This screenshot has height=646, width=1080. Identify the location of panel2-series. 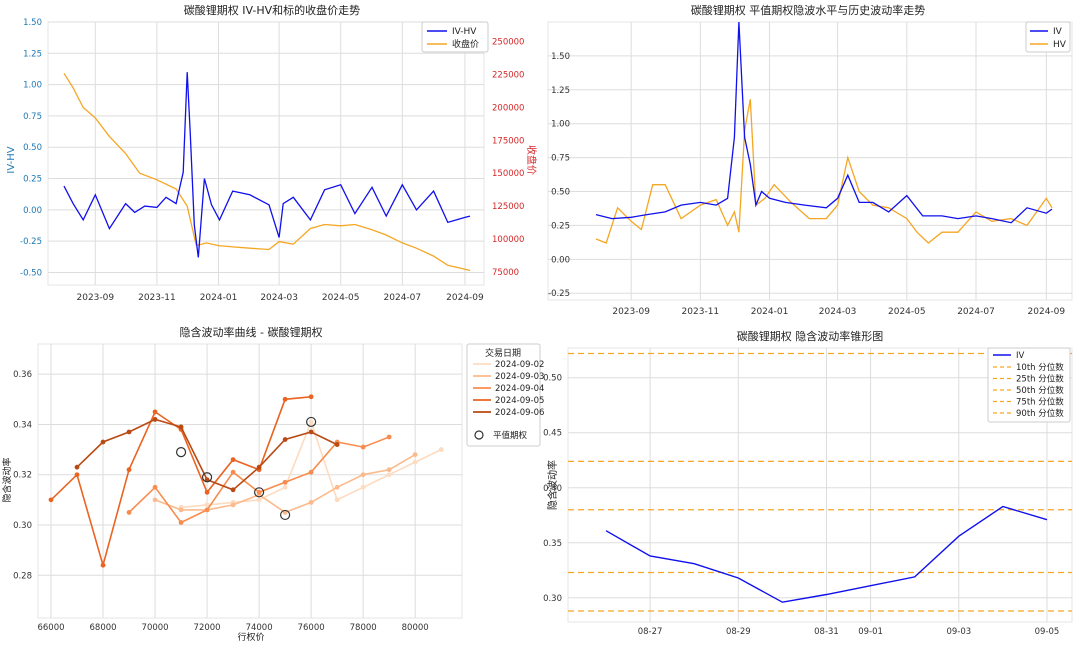
(824, 132).